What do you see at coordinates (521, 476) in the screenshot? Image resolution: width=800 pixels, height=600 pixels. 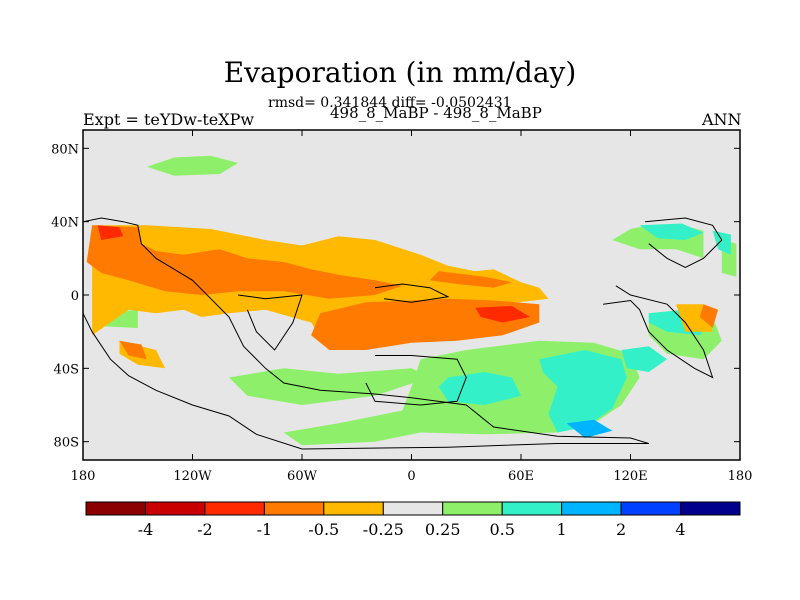 I see `x-tick-label-4: 60E` at bounding box center [521, 476].